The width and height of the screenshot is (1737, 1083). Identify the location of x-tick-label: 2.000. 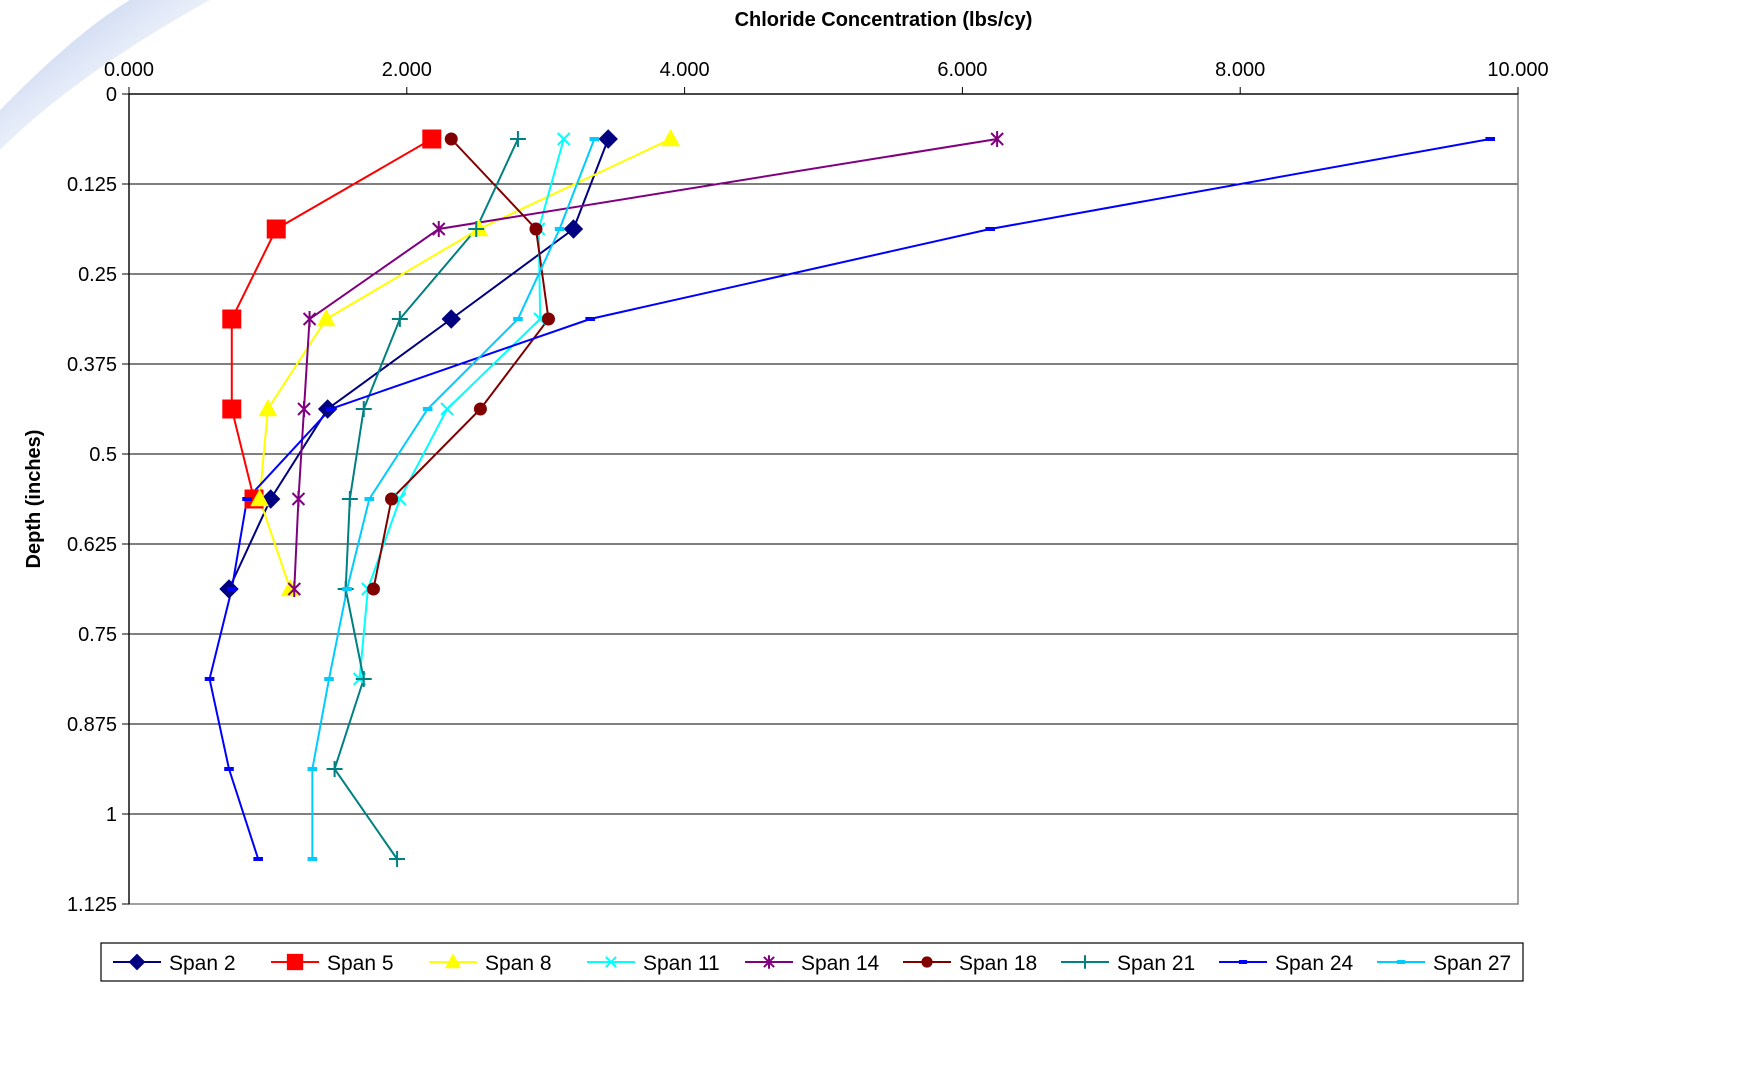
(407, 70).